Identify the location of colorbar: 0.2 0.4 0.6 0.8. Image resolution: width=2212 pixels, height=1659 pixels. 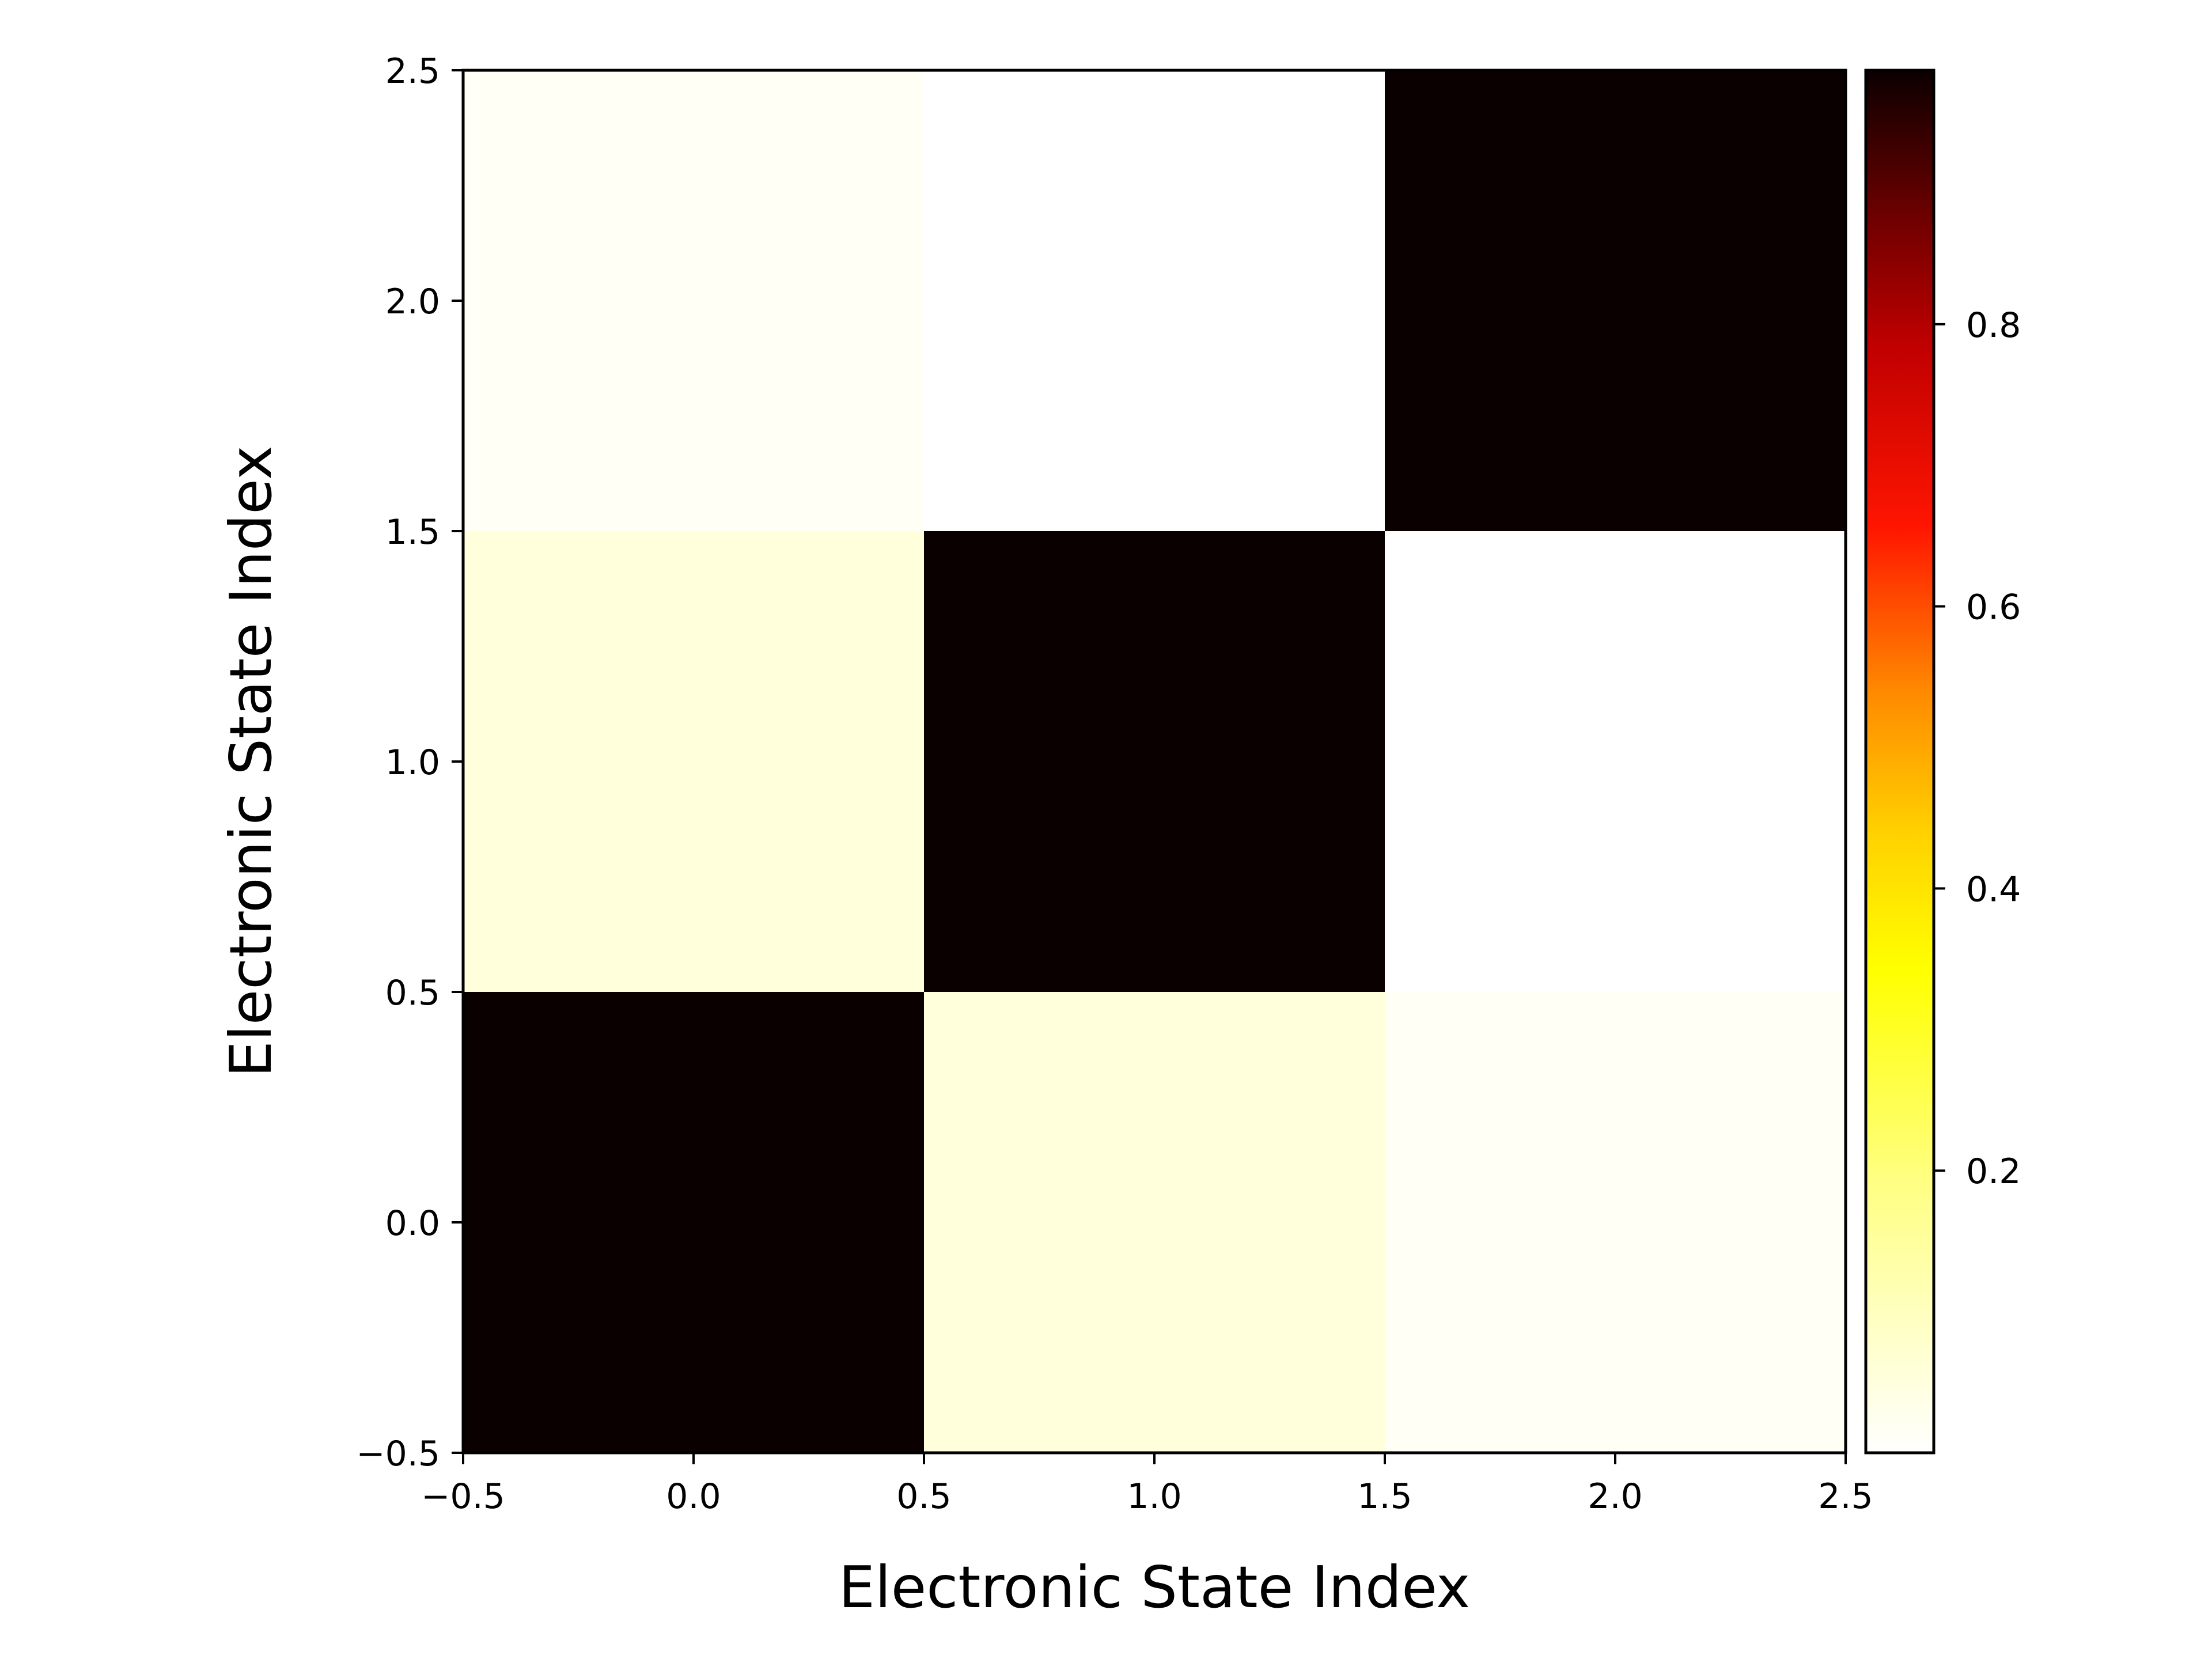
(1942, 762).